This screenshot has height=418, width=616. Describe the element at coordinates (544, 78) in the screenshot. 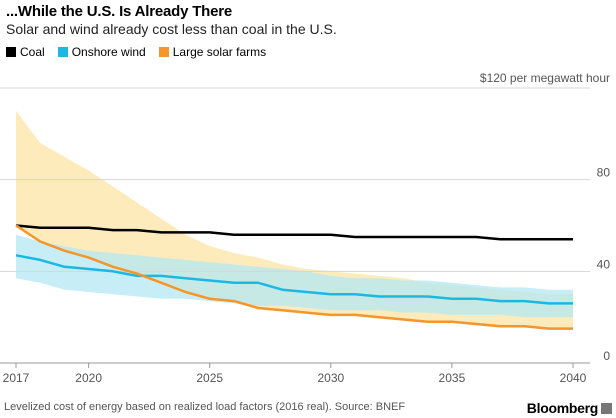

I see `y-axis-unit-label: $120 per megawatt hour` at that location.